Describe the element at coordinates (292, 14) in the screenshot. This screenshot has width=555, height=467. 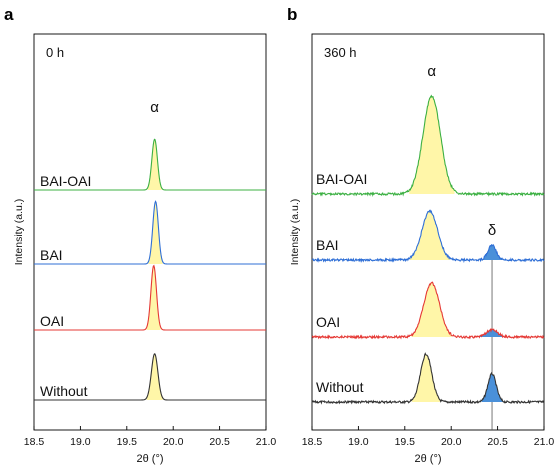
I see `panel-b-letter: b` at that location.